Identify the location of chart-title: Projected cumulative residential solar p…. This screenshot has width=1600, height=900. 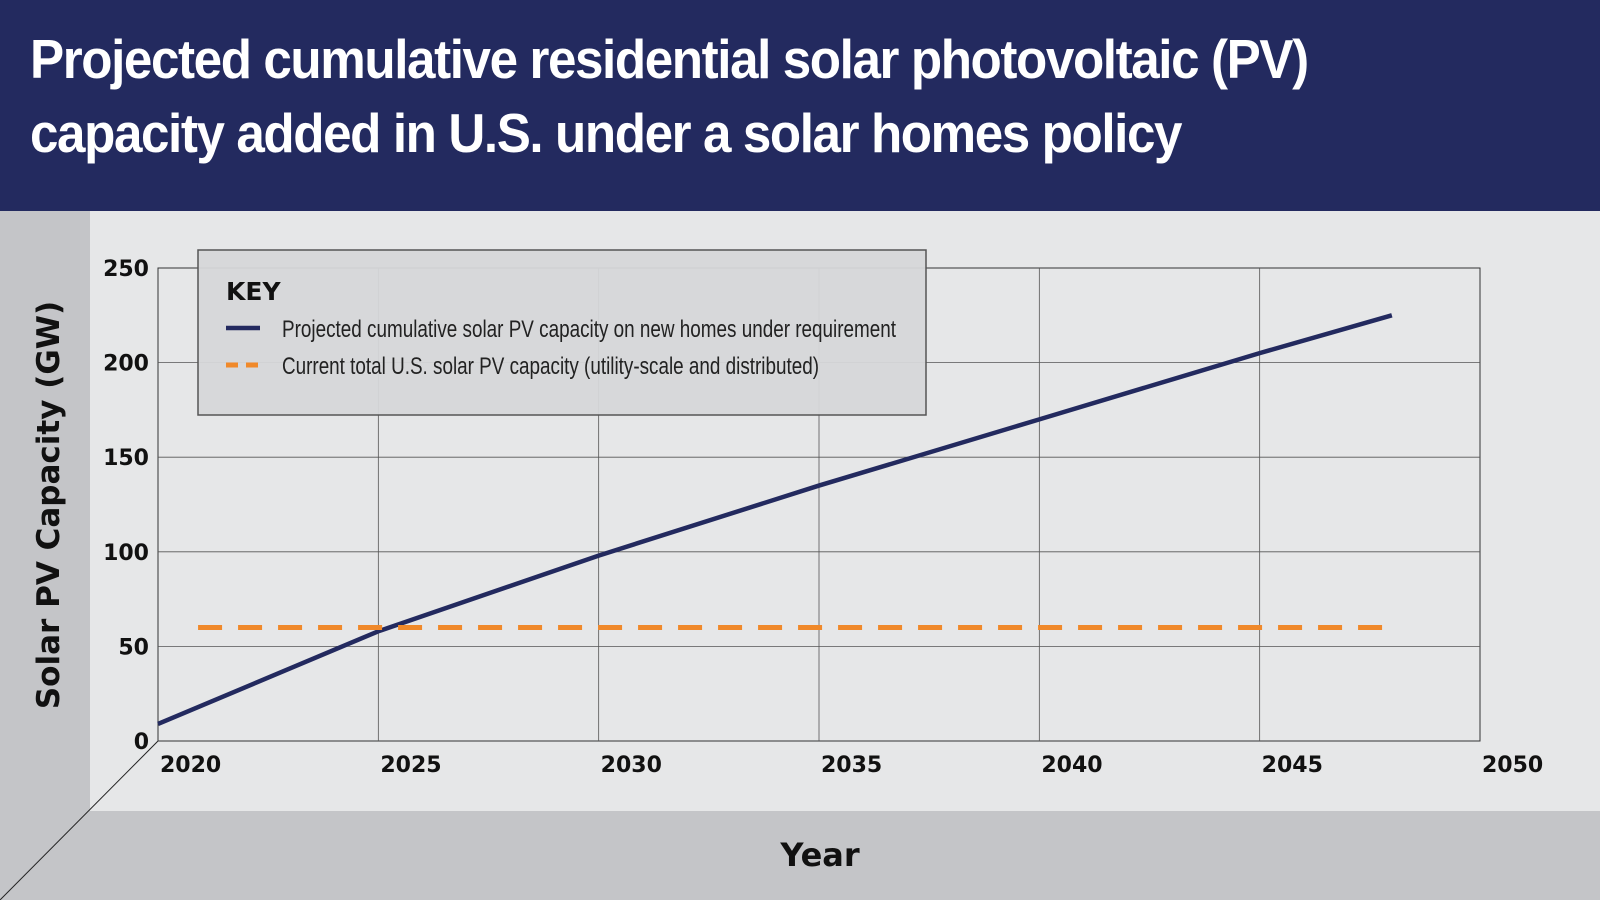
(669, 96).